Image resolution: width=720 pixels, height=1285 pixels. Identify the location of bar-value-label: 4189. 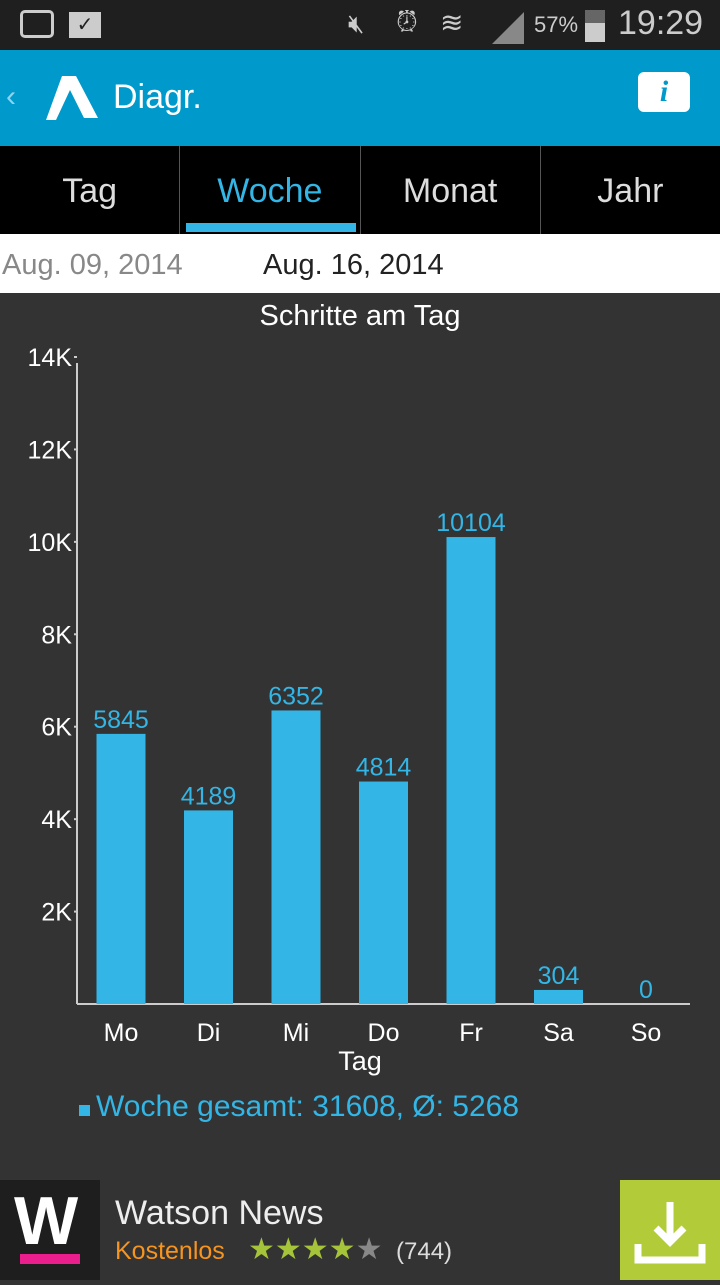
(209, 796).